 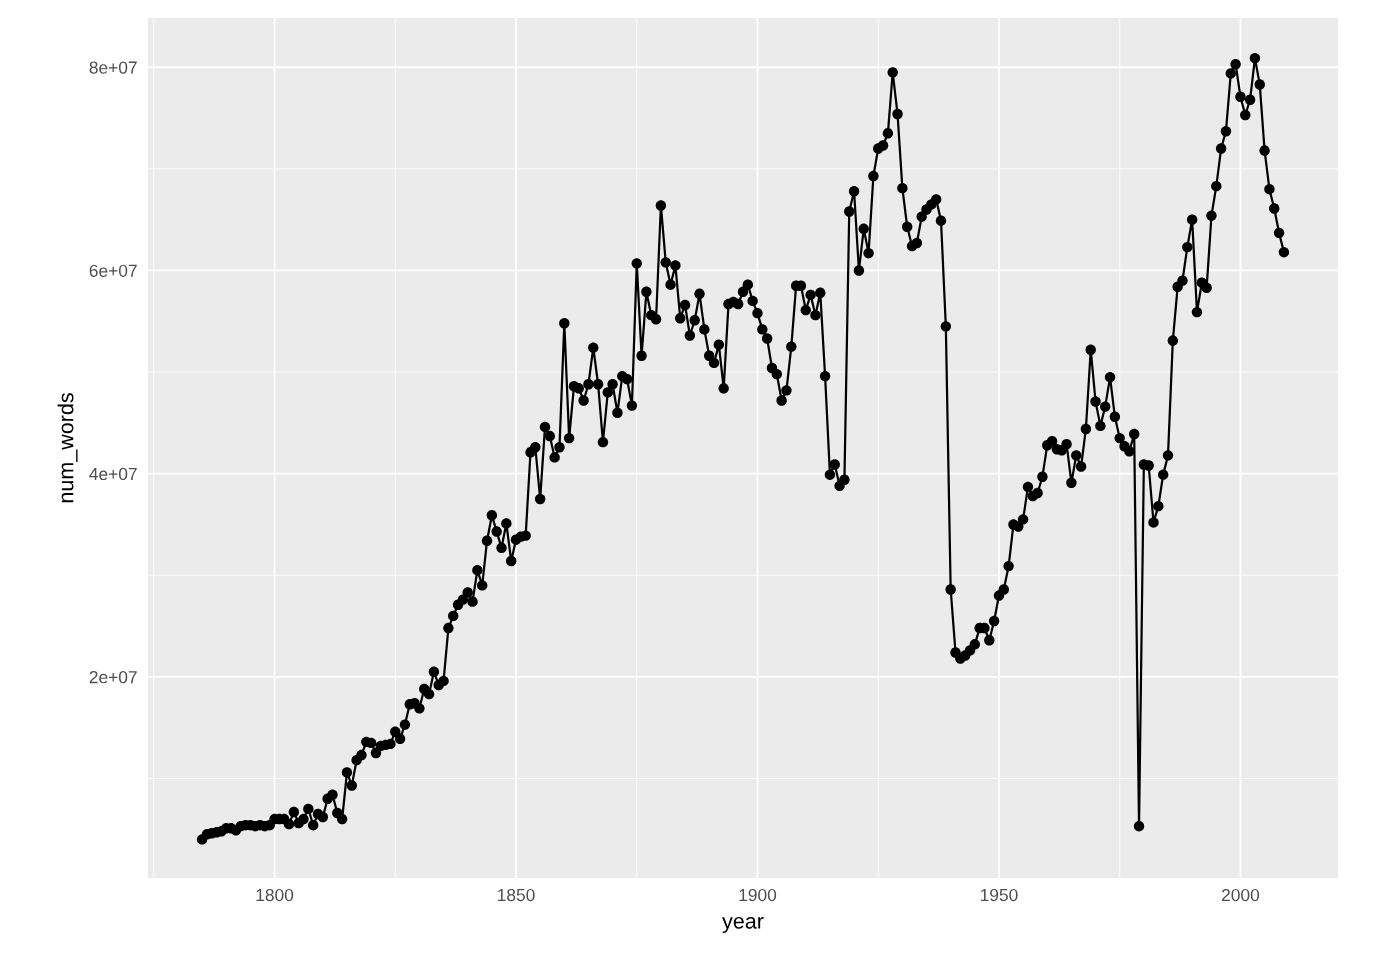 What do you see at coordinates (275, 895) in the screenshot?
I see `x-tick-label: 1800` at bounding box center [275, 895].